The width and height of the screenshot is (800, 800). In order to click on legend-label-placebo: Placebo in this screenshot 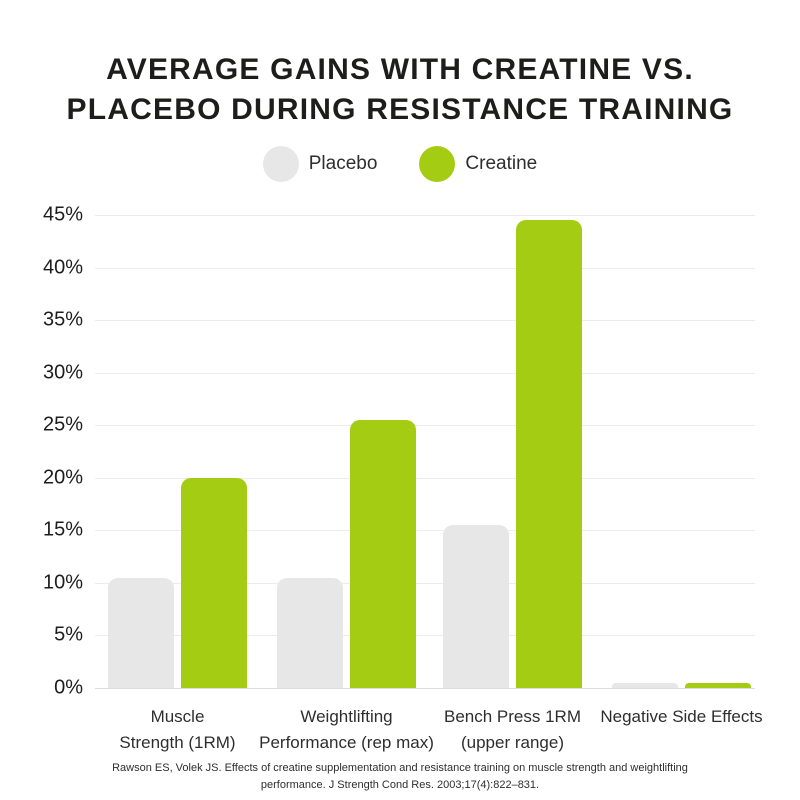, I will do `click(343, 163)`.